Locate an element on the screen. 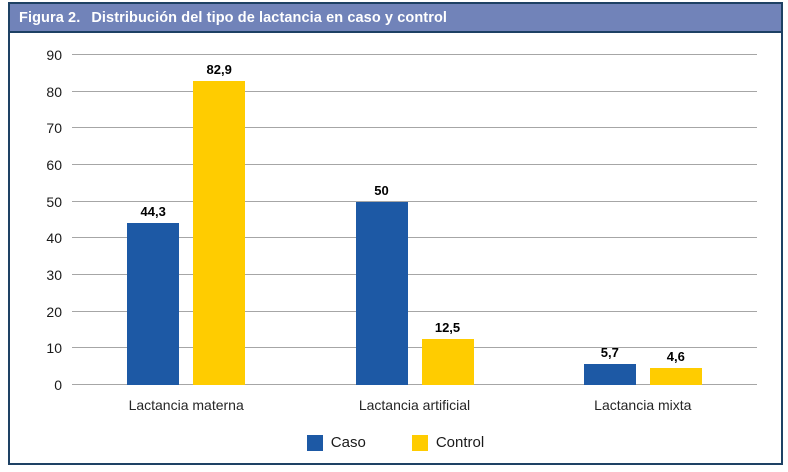 The image size is (788, 472). y-axis: 0 10 20 30 40 50 60 70 80 90 is located at coordinates (36, 220).